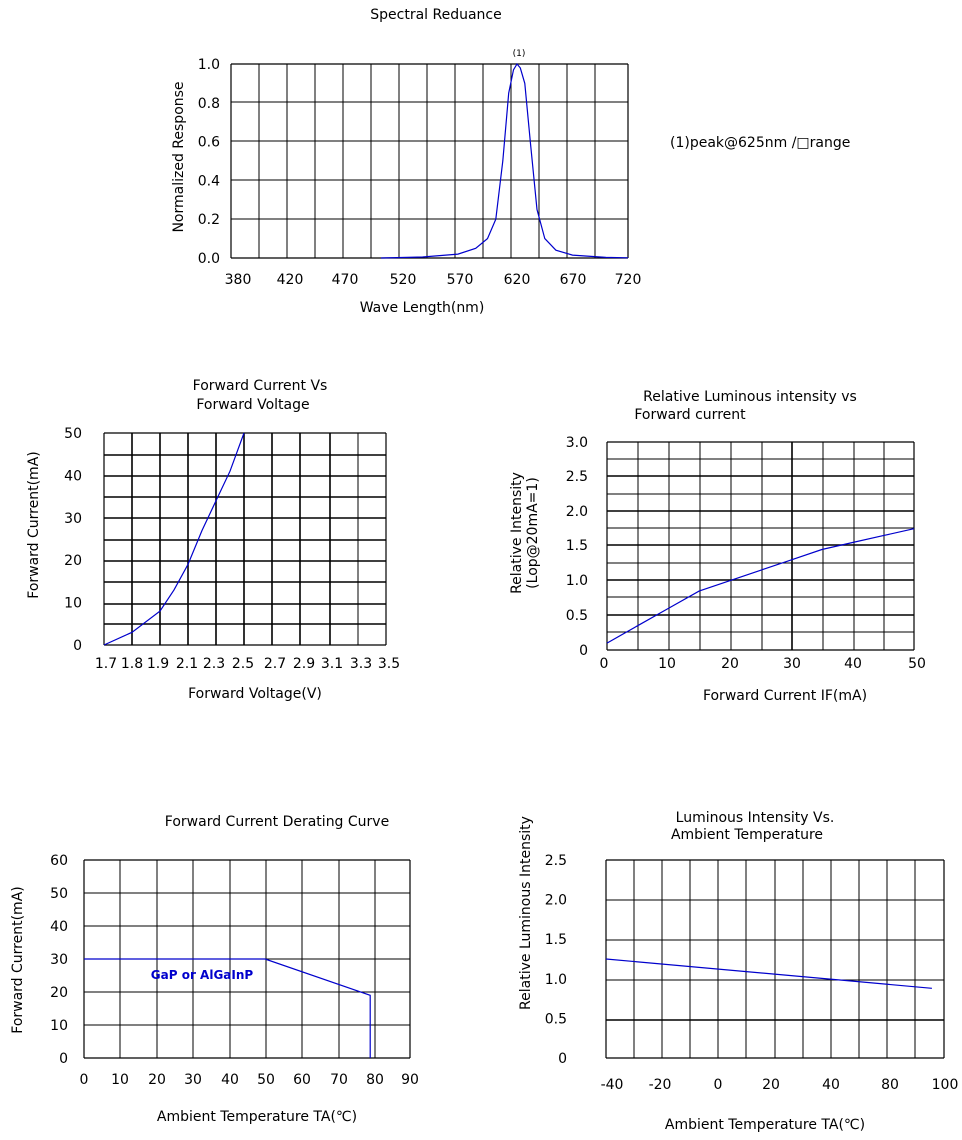  What do you see at coordinates (755, 818) in the screenshot?
I see `chart-title: Luminous Intensity Vs.` at bounding box center [755, 818].